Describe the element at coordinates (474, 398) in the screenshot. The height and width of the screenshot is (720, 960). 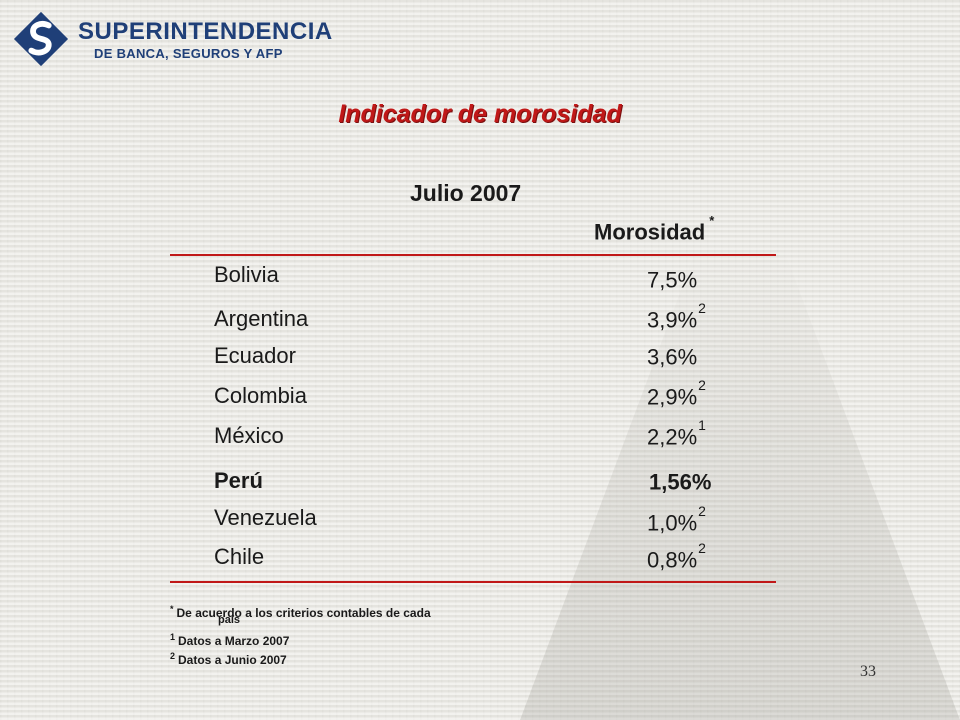
I see `table-row: Colombia 2,9%2` at that location.